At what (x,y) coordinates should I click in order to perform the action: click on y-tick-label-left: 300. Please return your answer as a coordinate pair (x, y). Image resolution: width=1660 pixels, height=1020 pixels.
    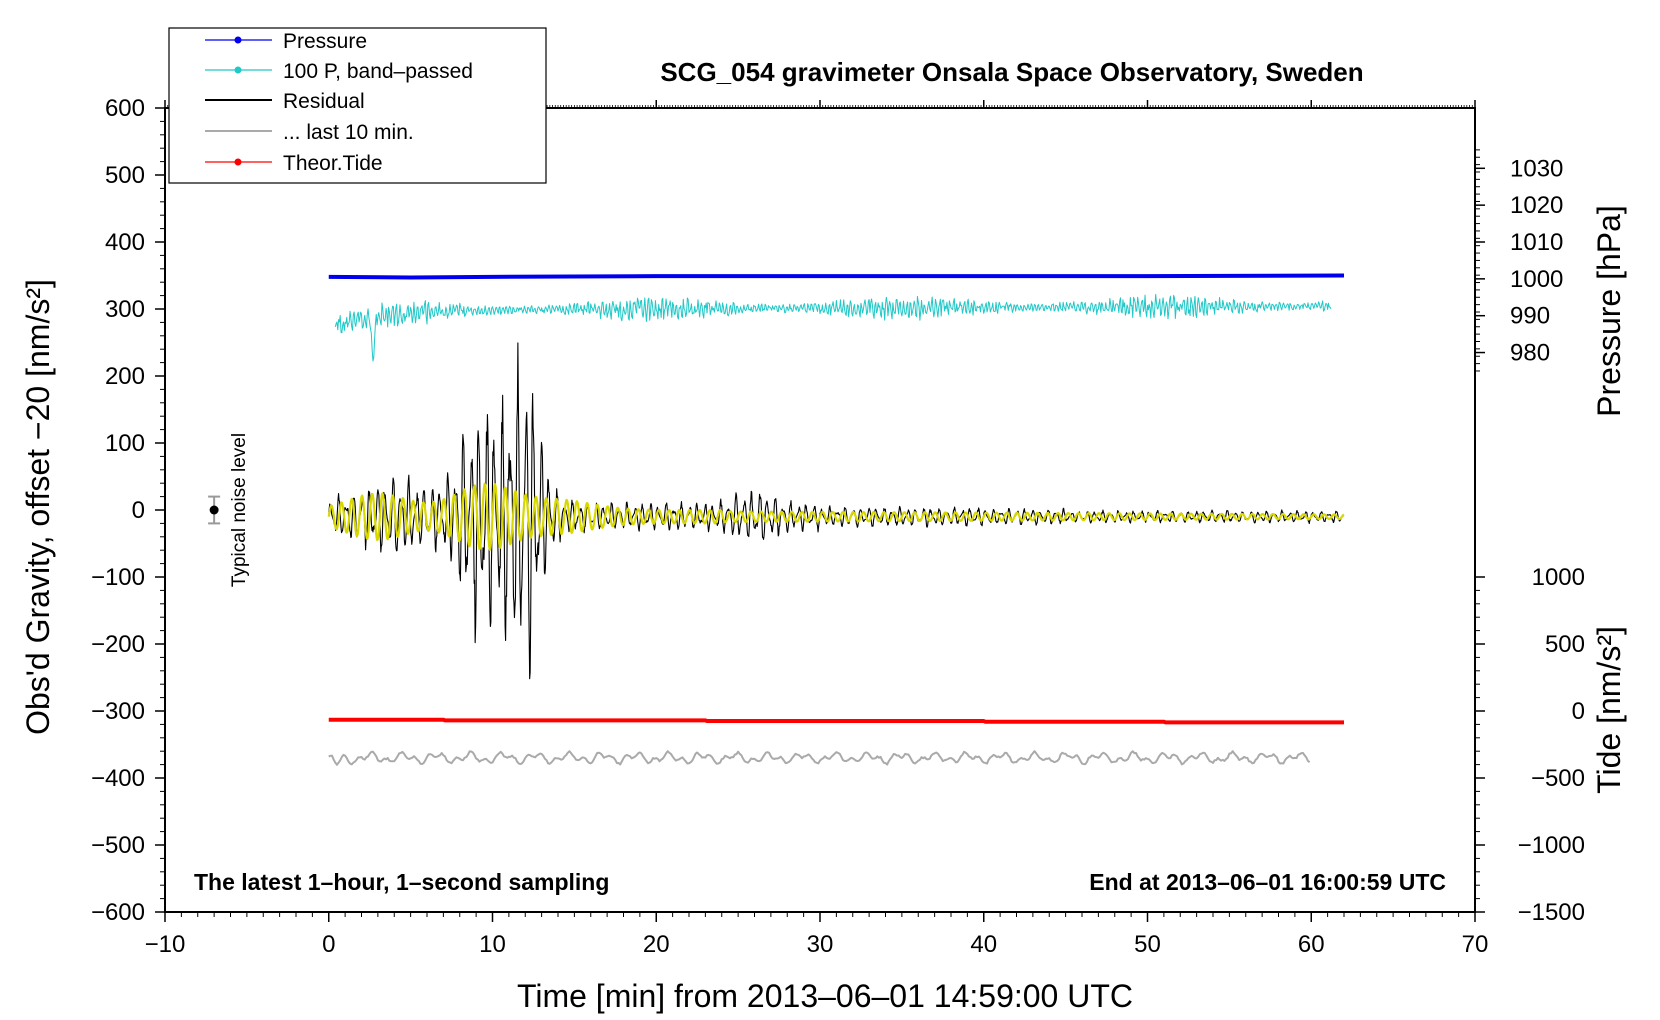
    Looking at the image, I should click on (125, 309).